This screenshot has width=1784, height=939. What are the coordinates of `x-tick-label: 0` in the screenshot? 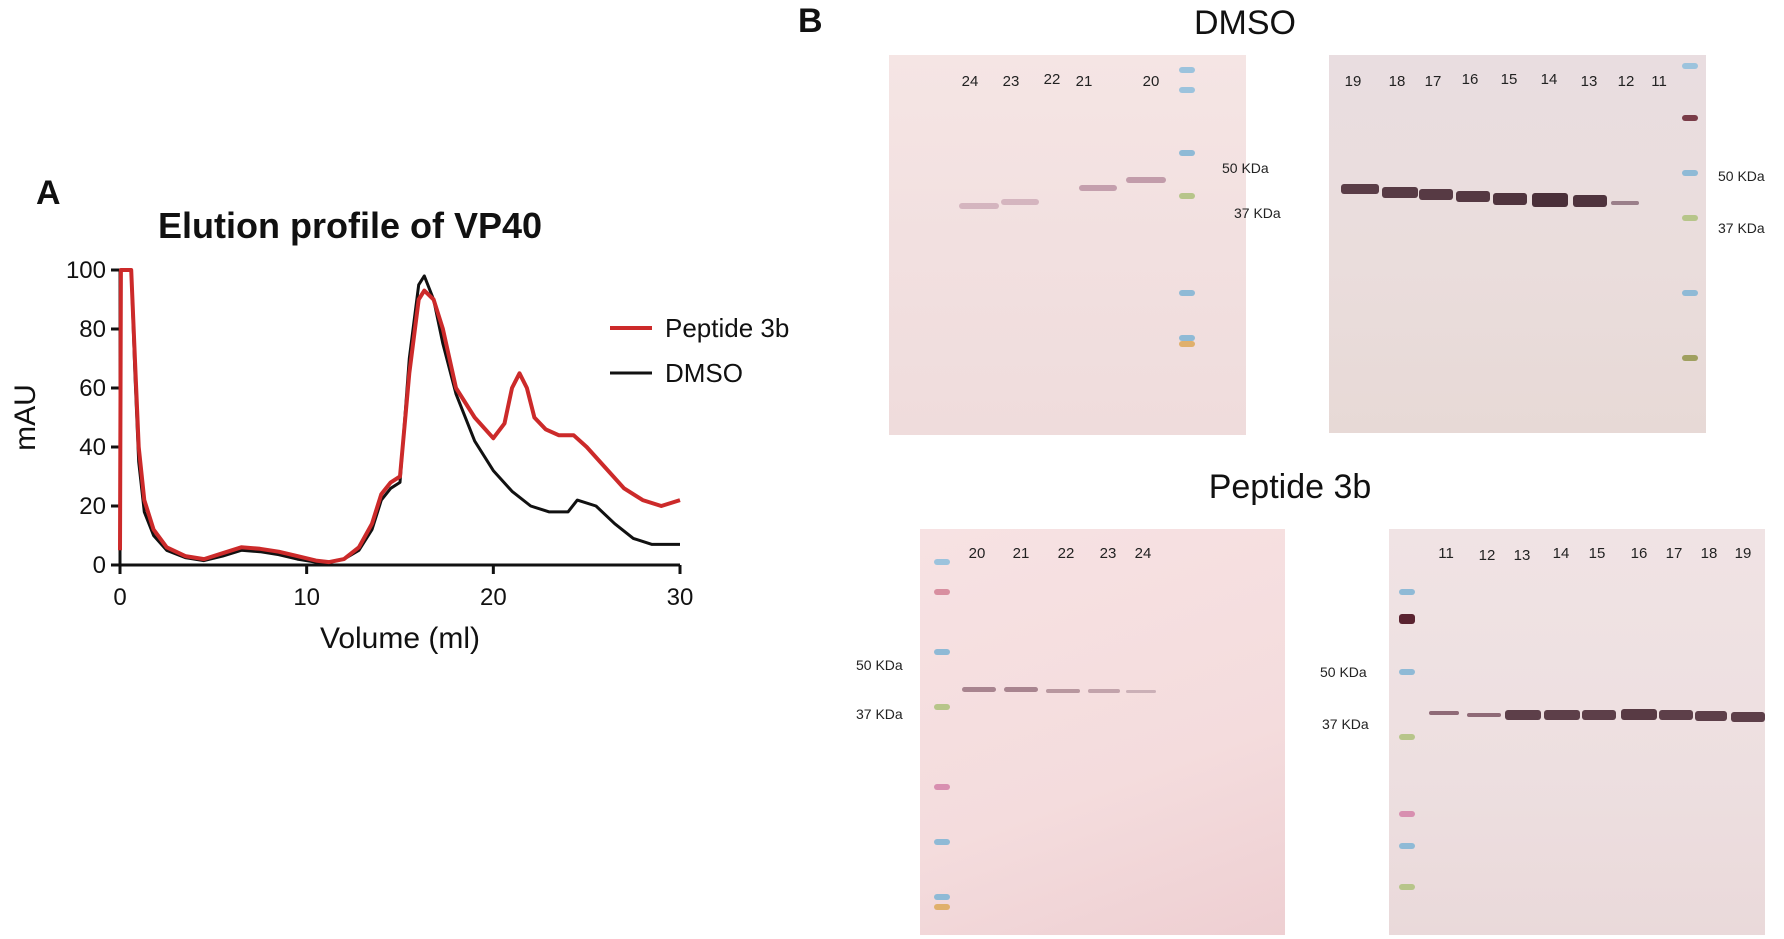 It's located at (119, 597).